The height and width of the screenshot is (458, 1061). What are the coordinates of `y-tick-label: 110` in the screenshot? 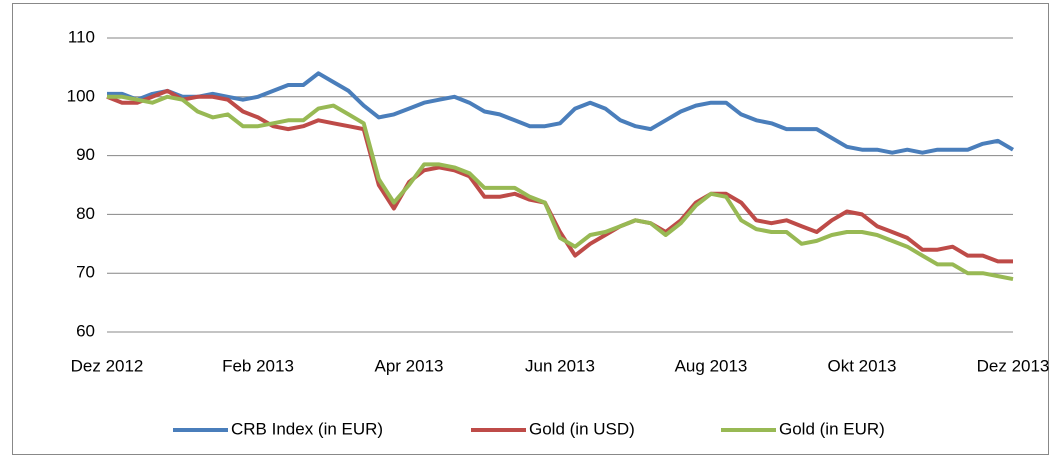 It's located at (81, 36).